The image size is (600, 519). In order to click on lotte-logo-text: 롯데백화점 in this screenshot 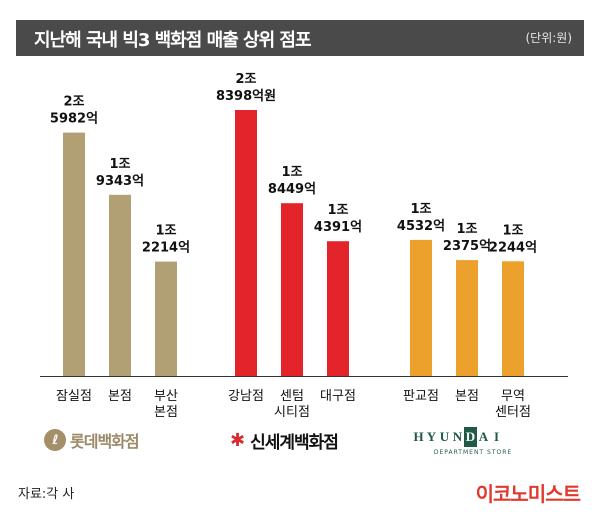, I will do `click(105, 441)`.